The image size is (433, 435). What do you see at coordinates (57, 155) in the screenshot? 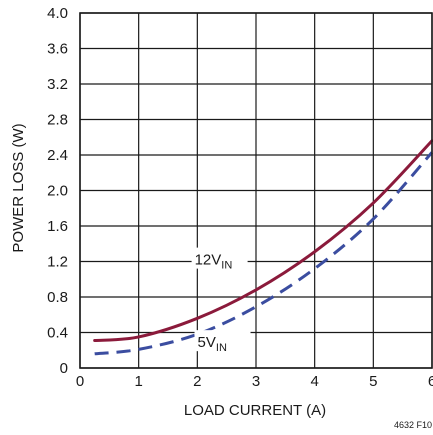
I see `y-tick-label: 2.4` at bounding box center [57, 155].